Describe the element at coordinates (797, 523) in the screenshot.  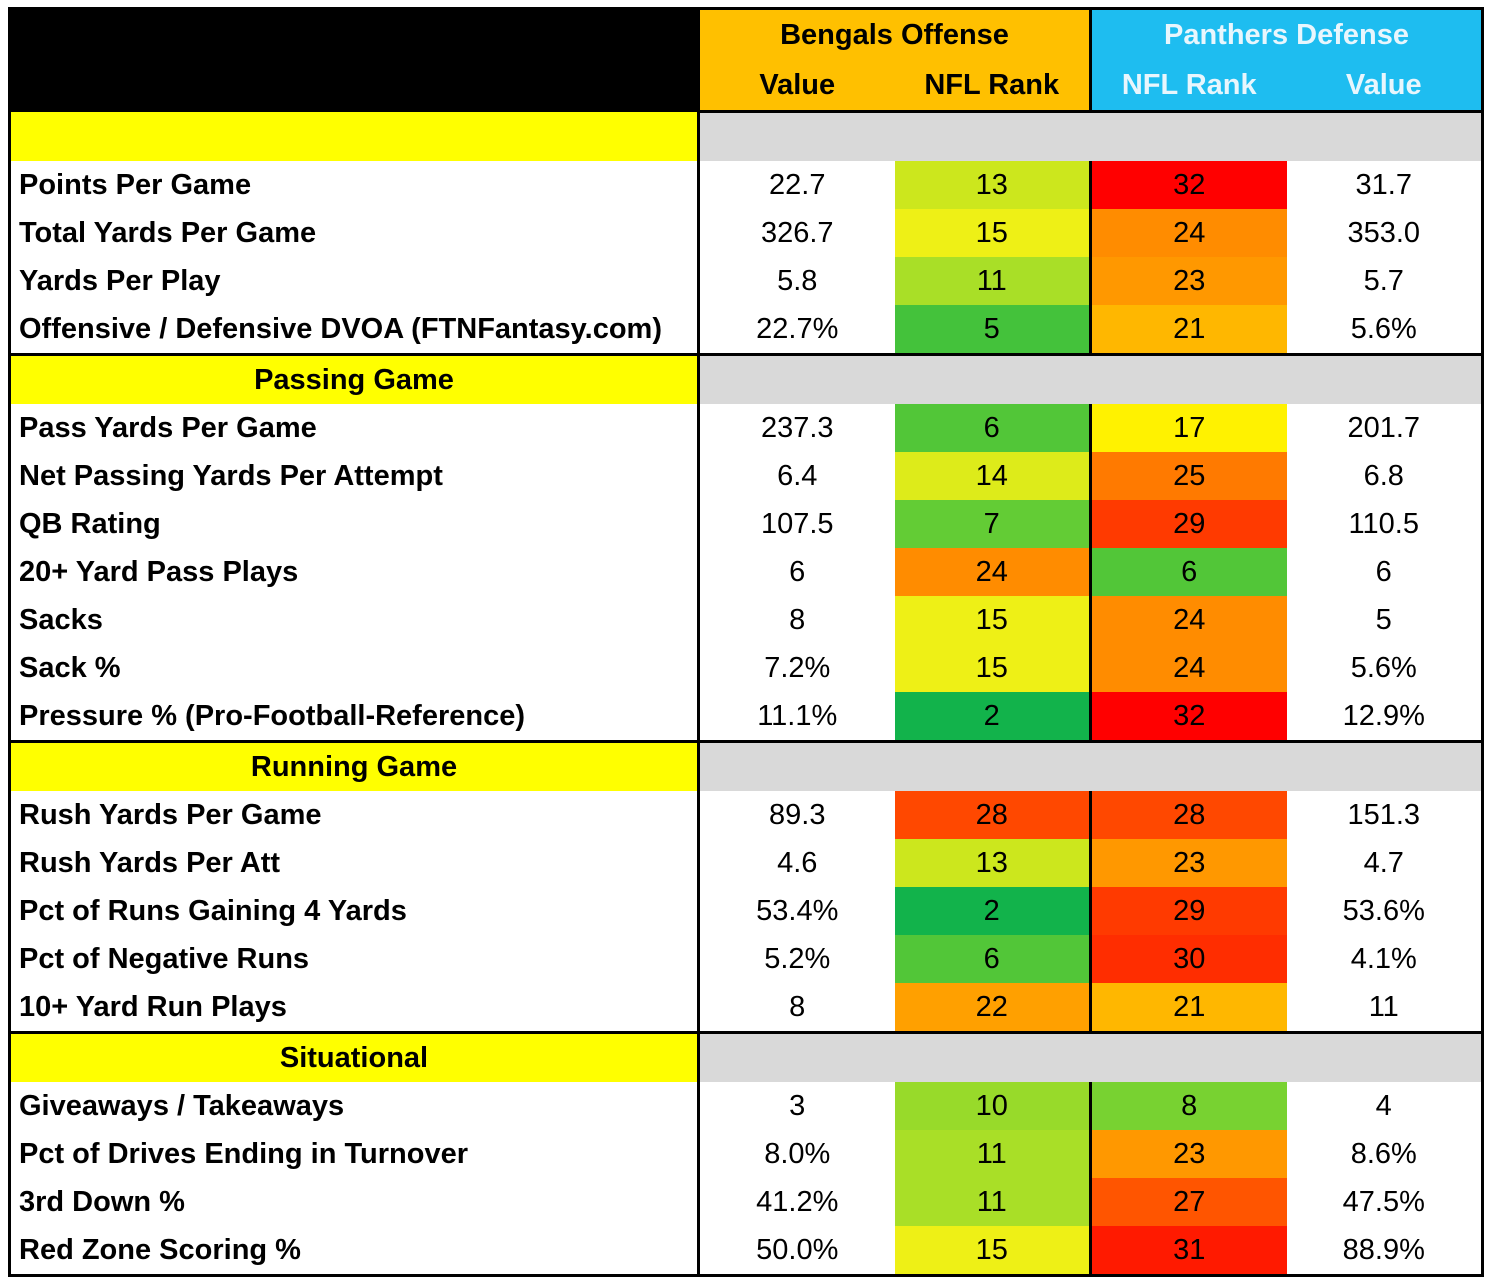
I see `offense-value: 107.5` at that location.